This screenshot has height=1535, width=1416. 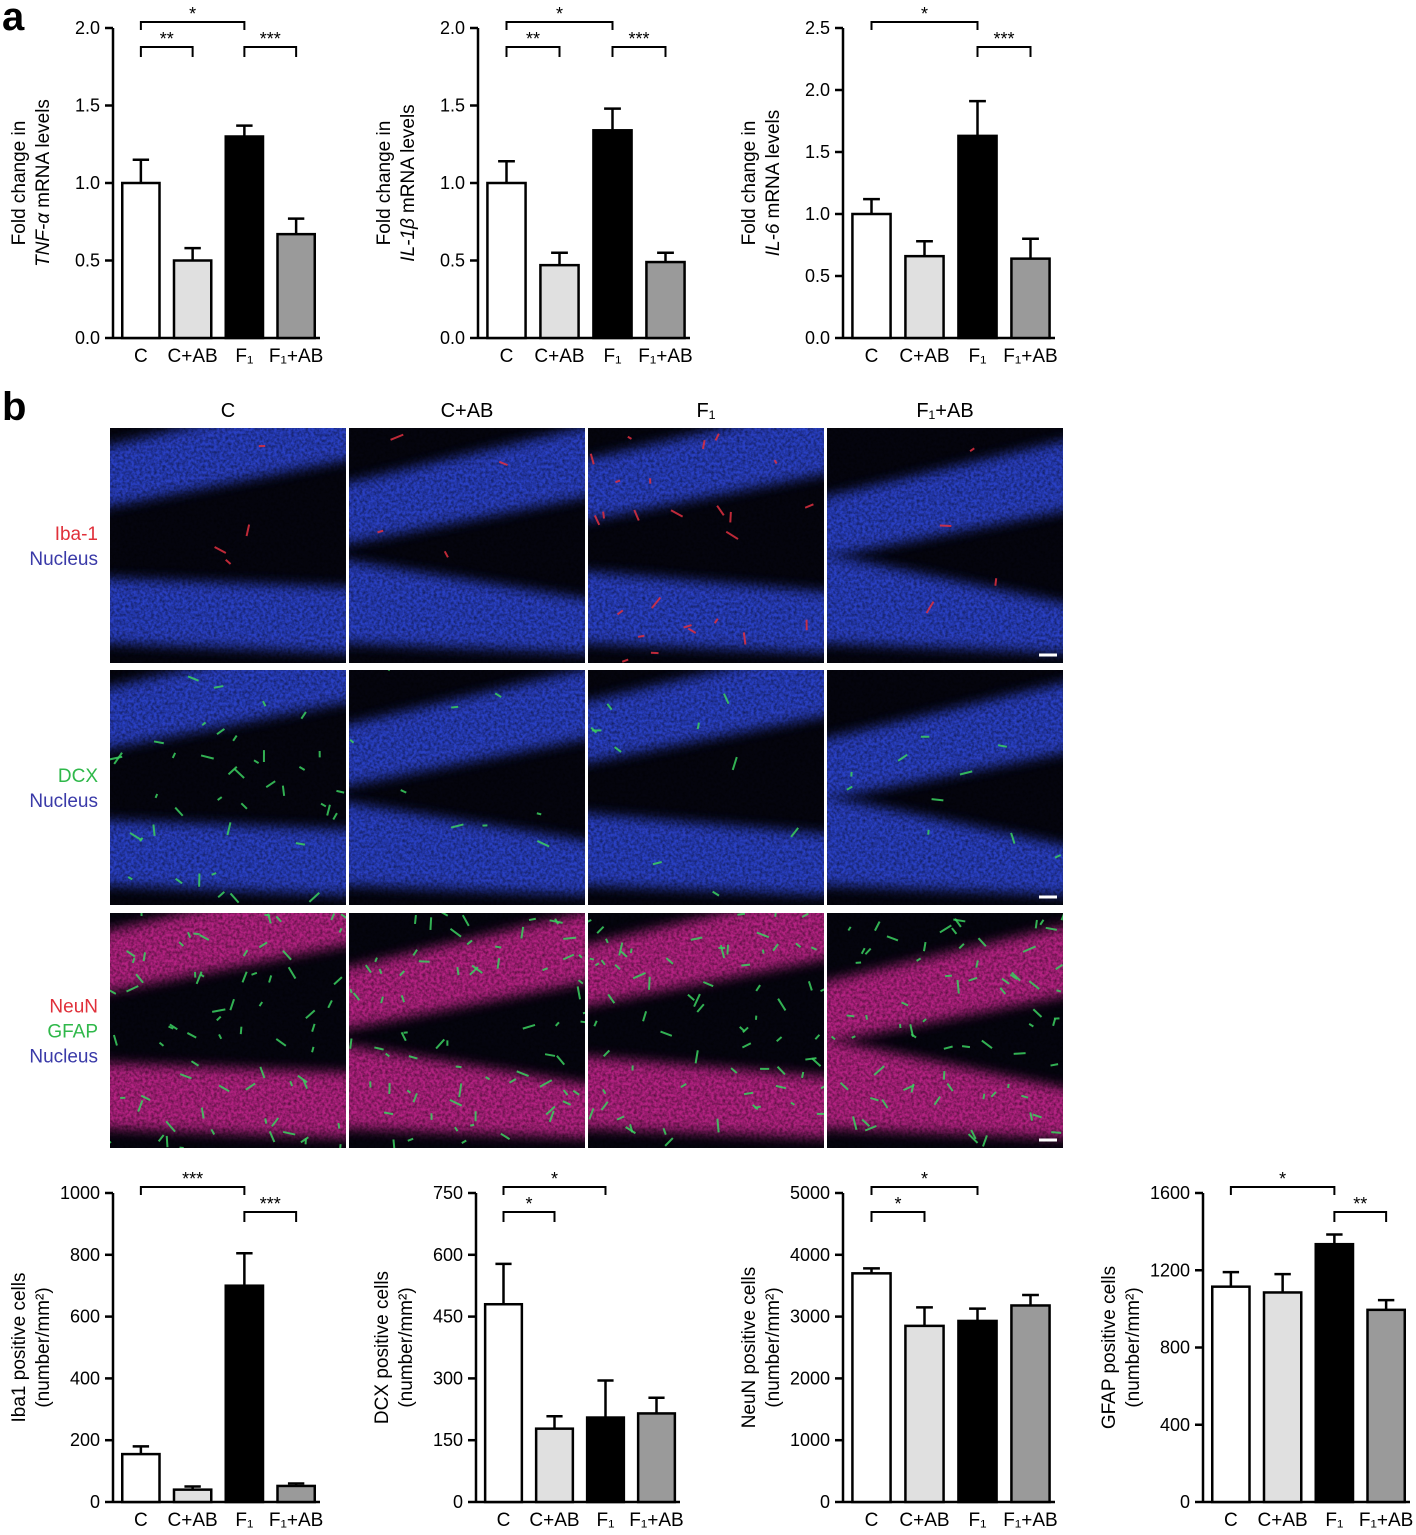 What do you see at coordinates (141, 1520) in the screenshot?
I see `x-tick-label: C` at bounding box center [141, 1520].